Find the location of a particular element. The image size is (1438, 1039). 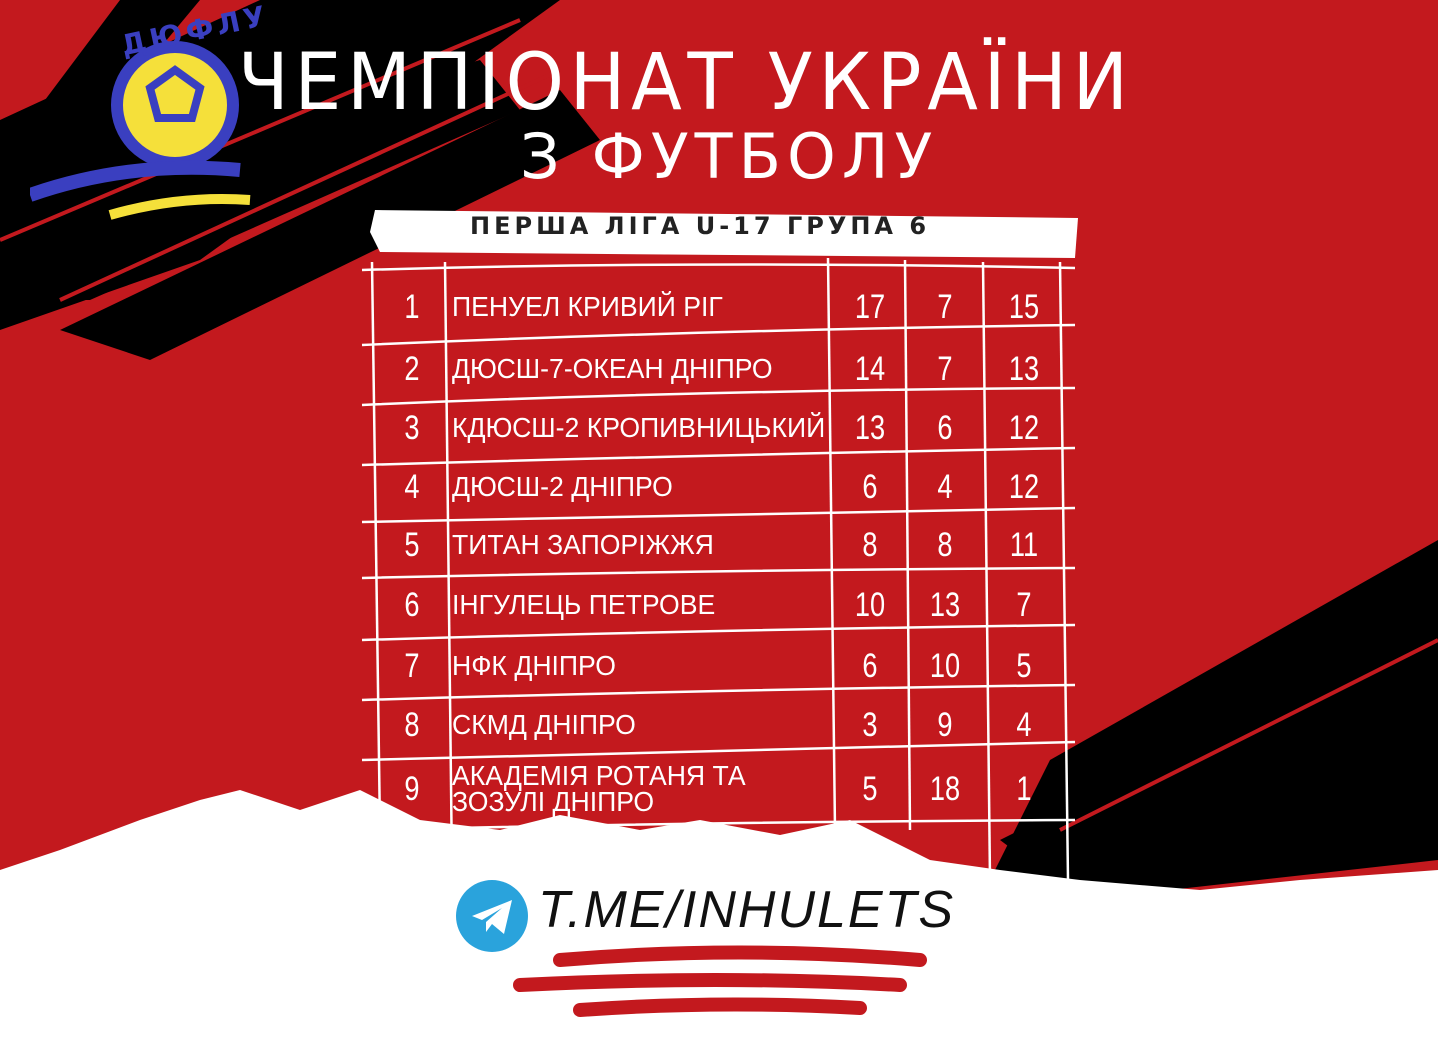

page-title-line2: З ФУТБОЛУ is located at coordinates (729, 156).